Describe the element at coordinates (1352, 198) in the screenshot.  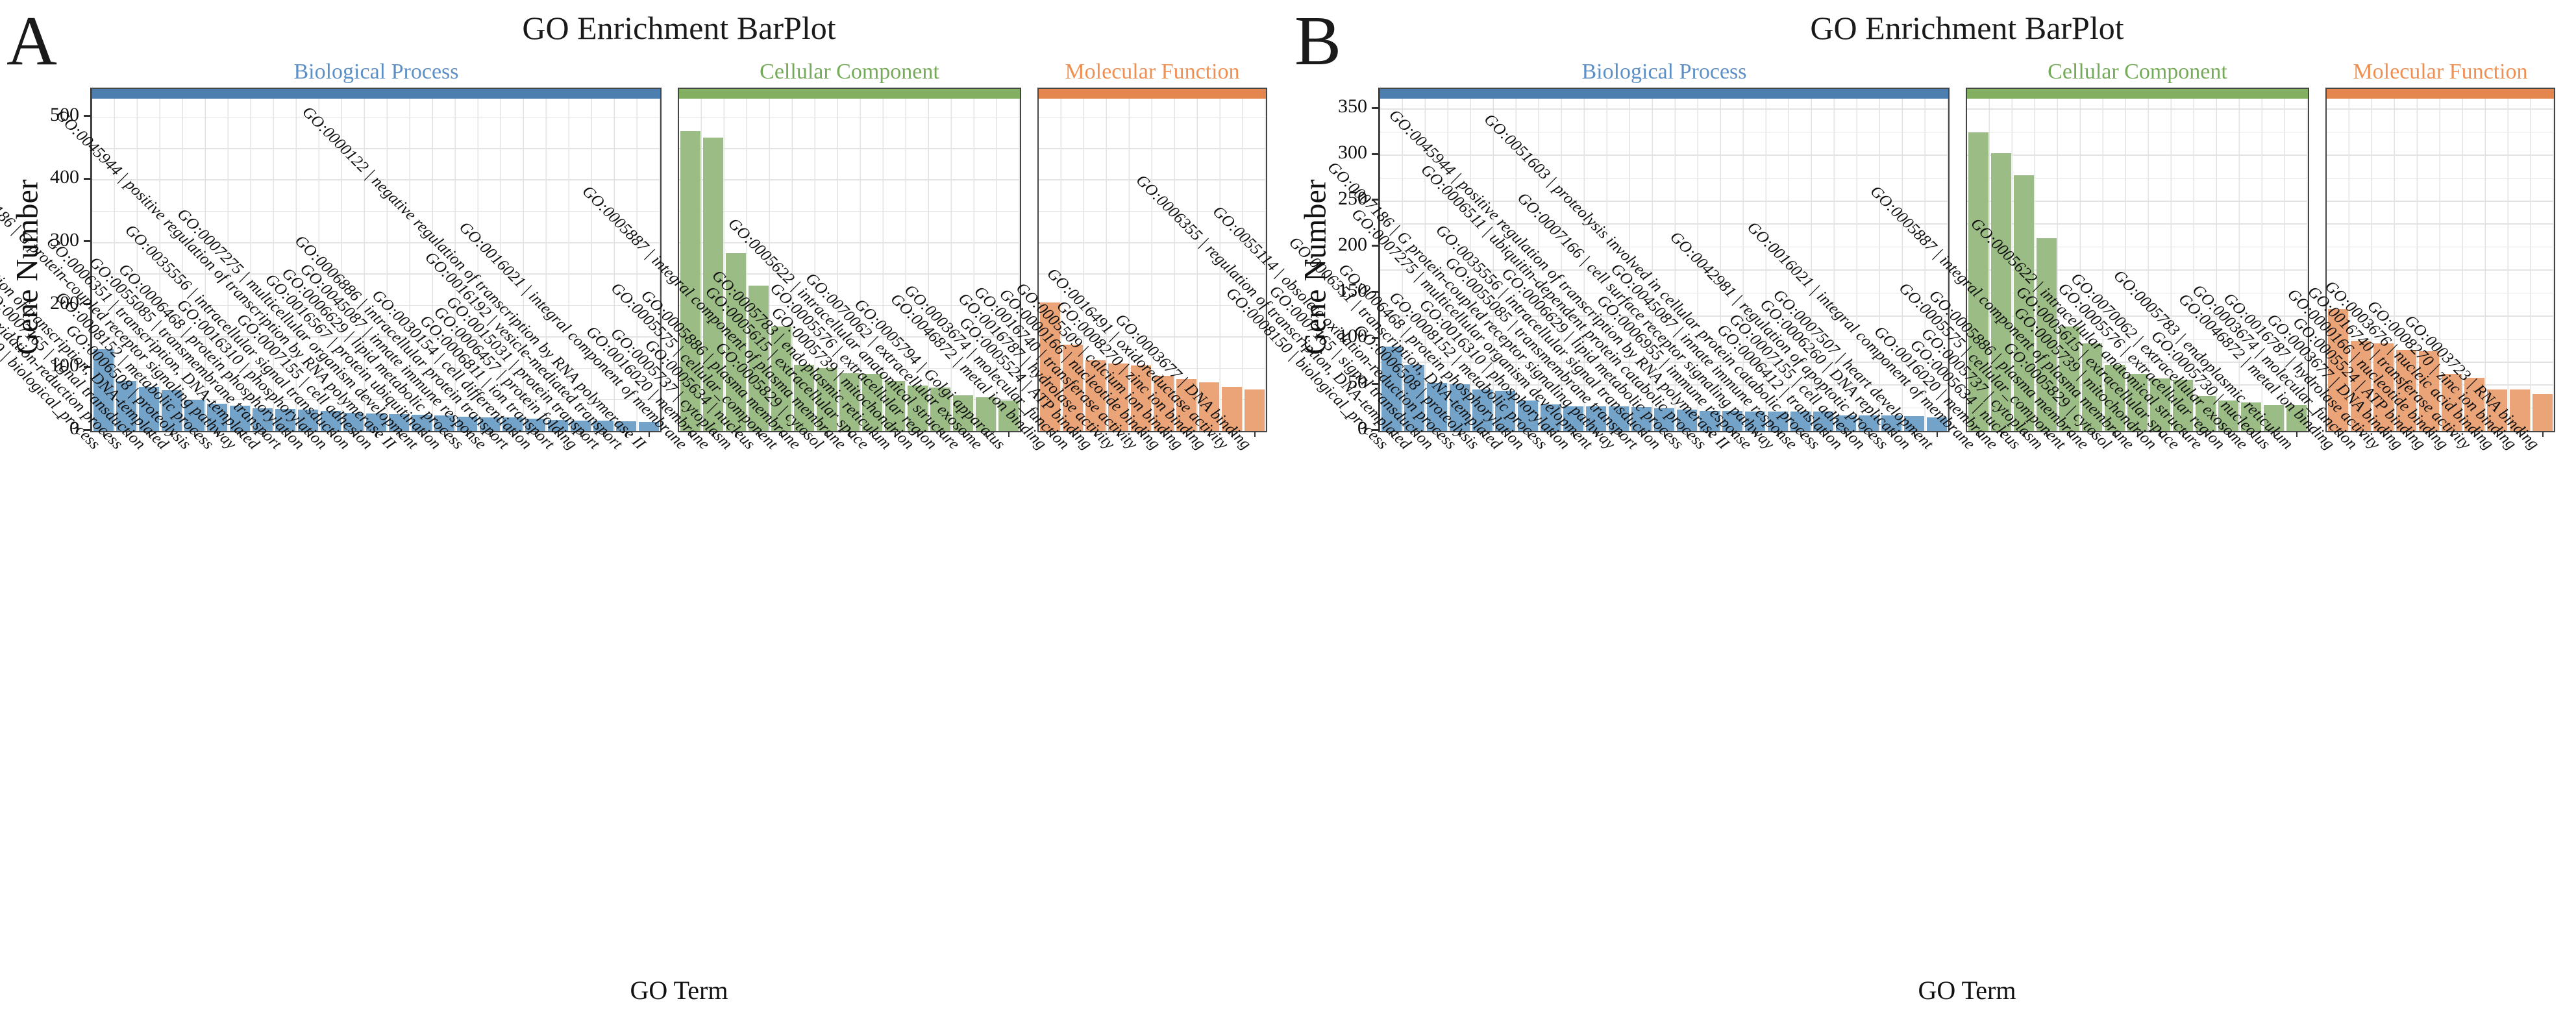
I see `y-tick-label: 250` at that location.